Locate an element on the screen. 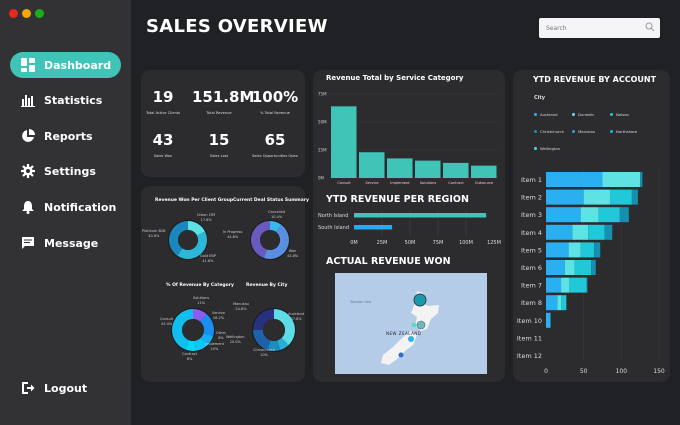  sidebar-item-dashboard: Dashboard is located at coordinates (65, 65).